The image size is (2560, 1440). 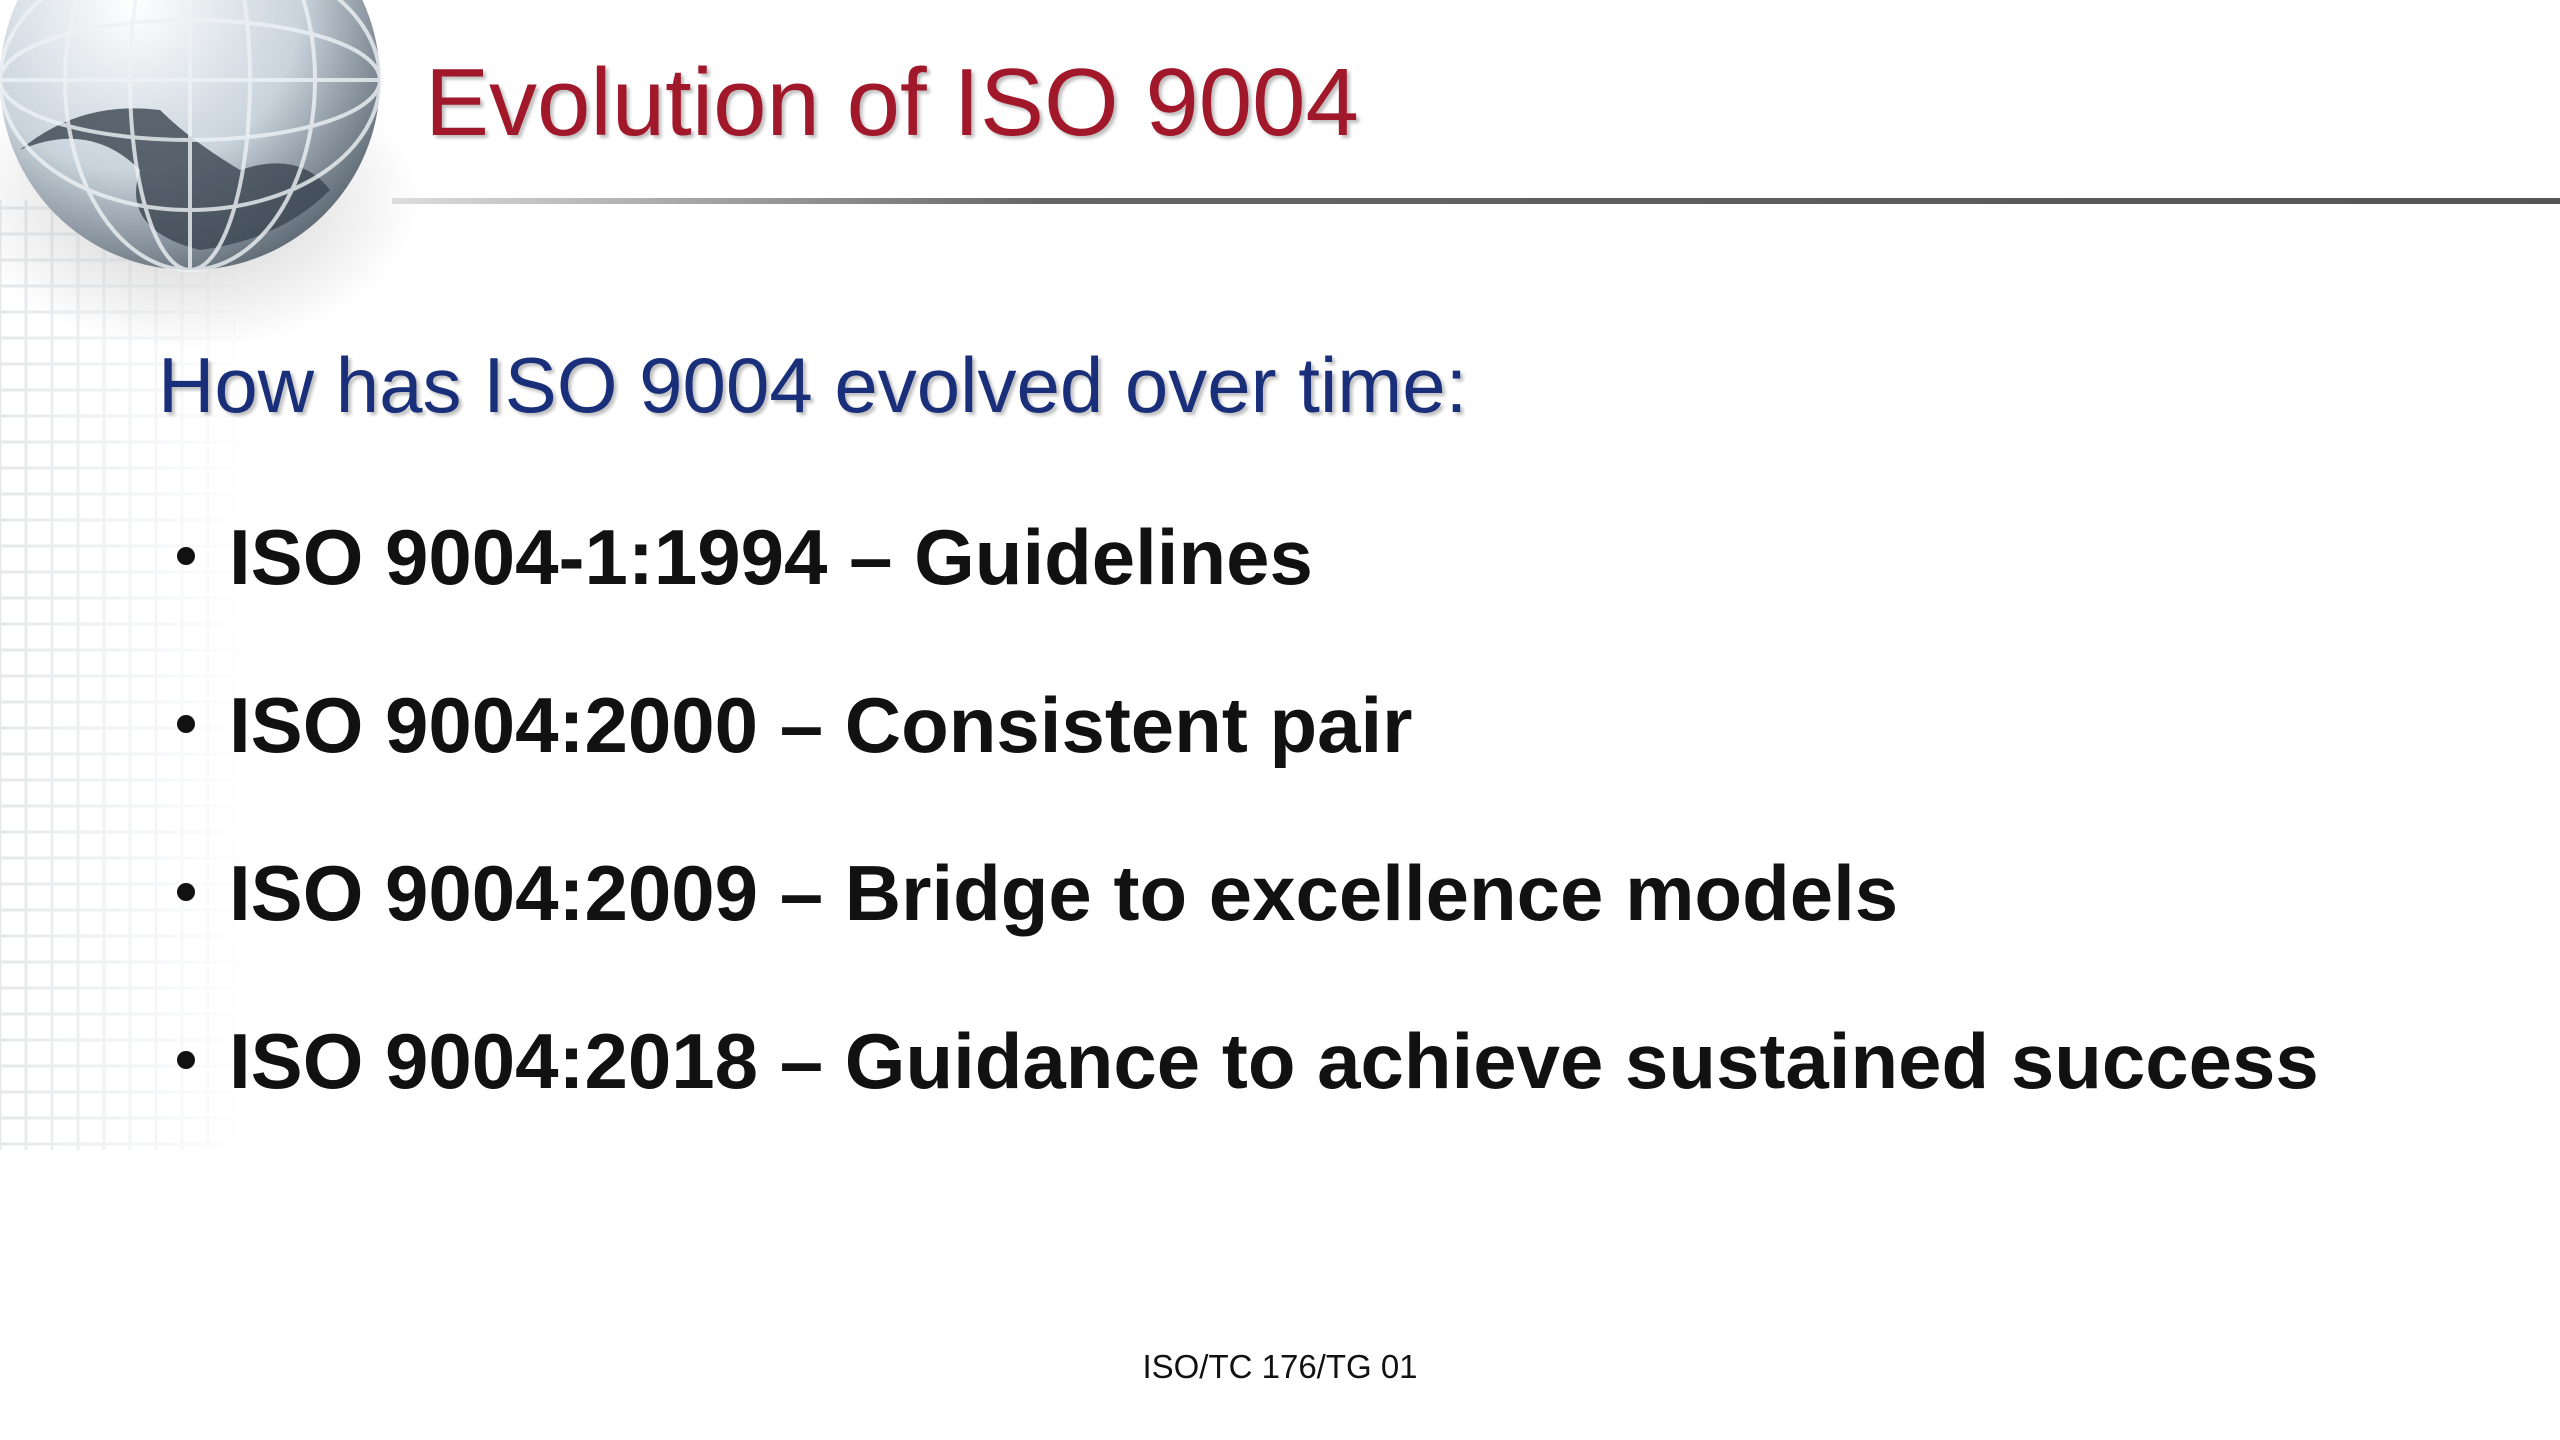 What do you see at coordinates (892, 102) in the screenshot?
I see `slide-title: Evolution of ISO 9004` at bounding box center [892, 102].